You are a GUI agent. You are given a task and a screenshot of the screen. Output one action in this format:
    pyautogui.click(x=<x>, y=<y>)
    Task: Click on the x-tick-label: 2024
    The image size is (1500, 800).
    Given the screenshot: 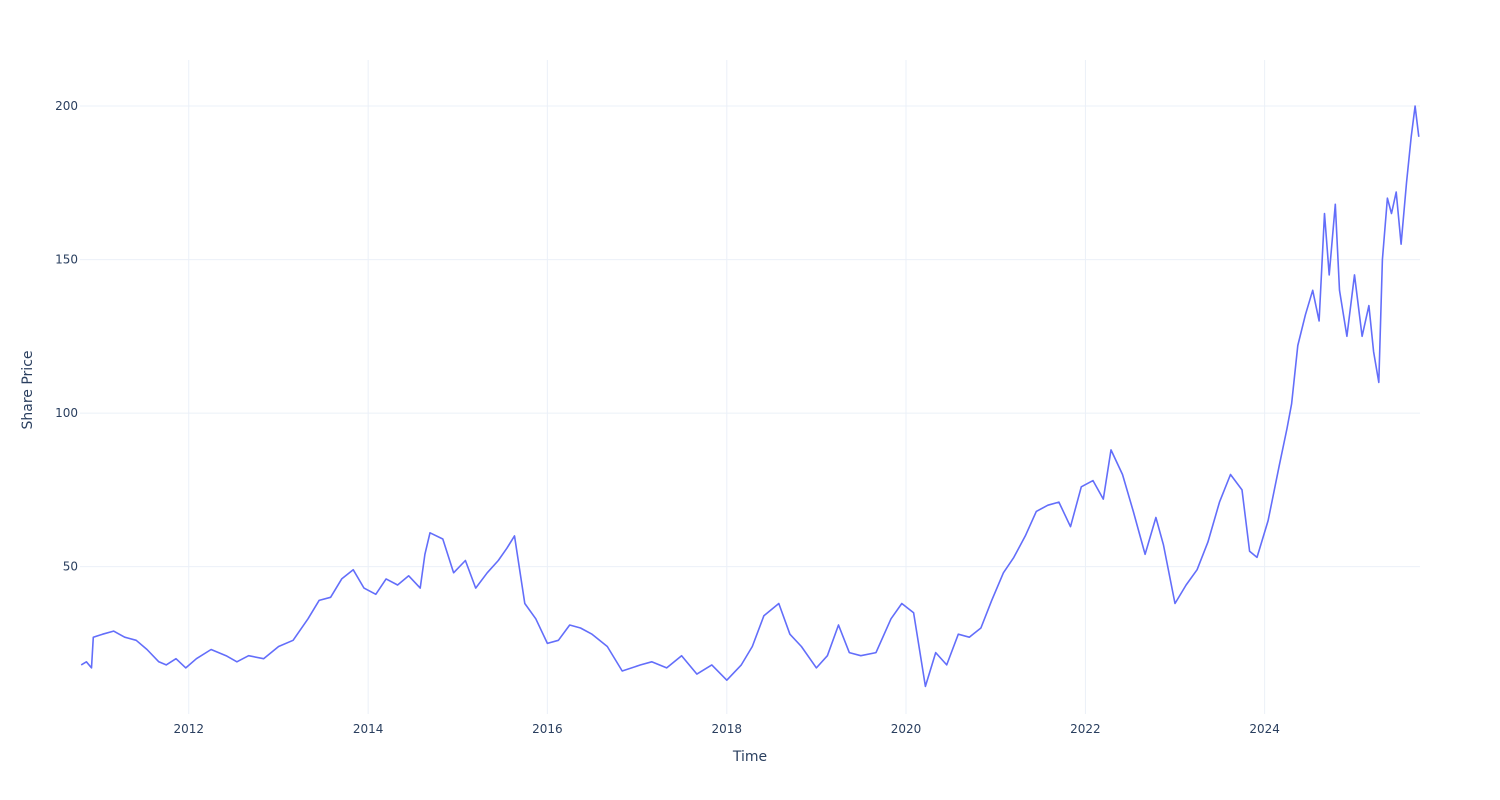 What is the action you would take?
    pyautogui.click(x=1264, y=729)
    